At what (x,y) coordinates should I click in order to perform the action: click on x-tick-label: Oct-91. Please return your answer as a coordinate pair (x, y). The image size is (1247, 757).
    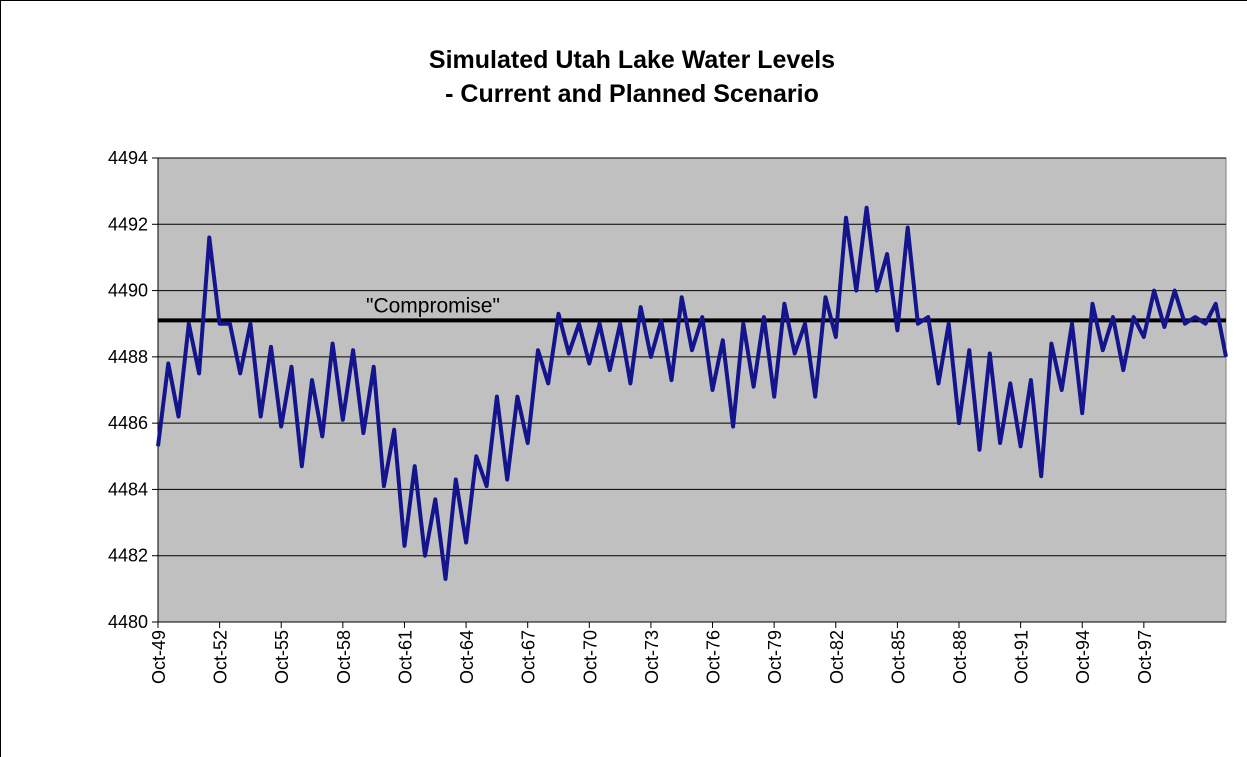
    Looking at the image, I should click on (1022, 657).